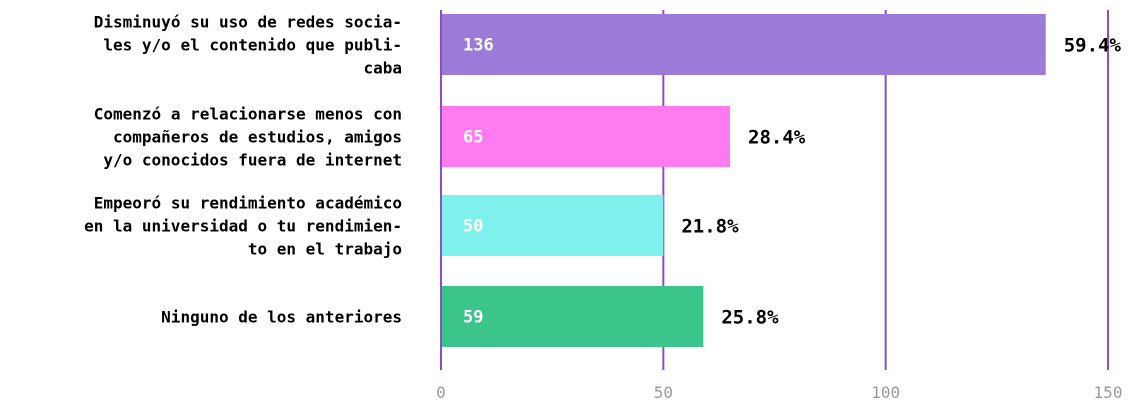 The height and width of the screenshot is (404, 1146). Describe the element at coordinates (478, 46) in the screenshot. I see `bar-value-label-0: 136` at that location.